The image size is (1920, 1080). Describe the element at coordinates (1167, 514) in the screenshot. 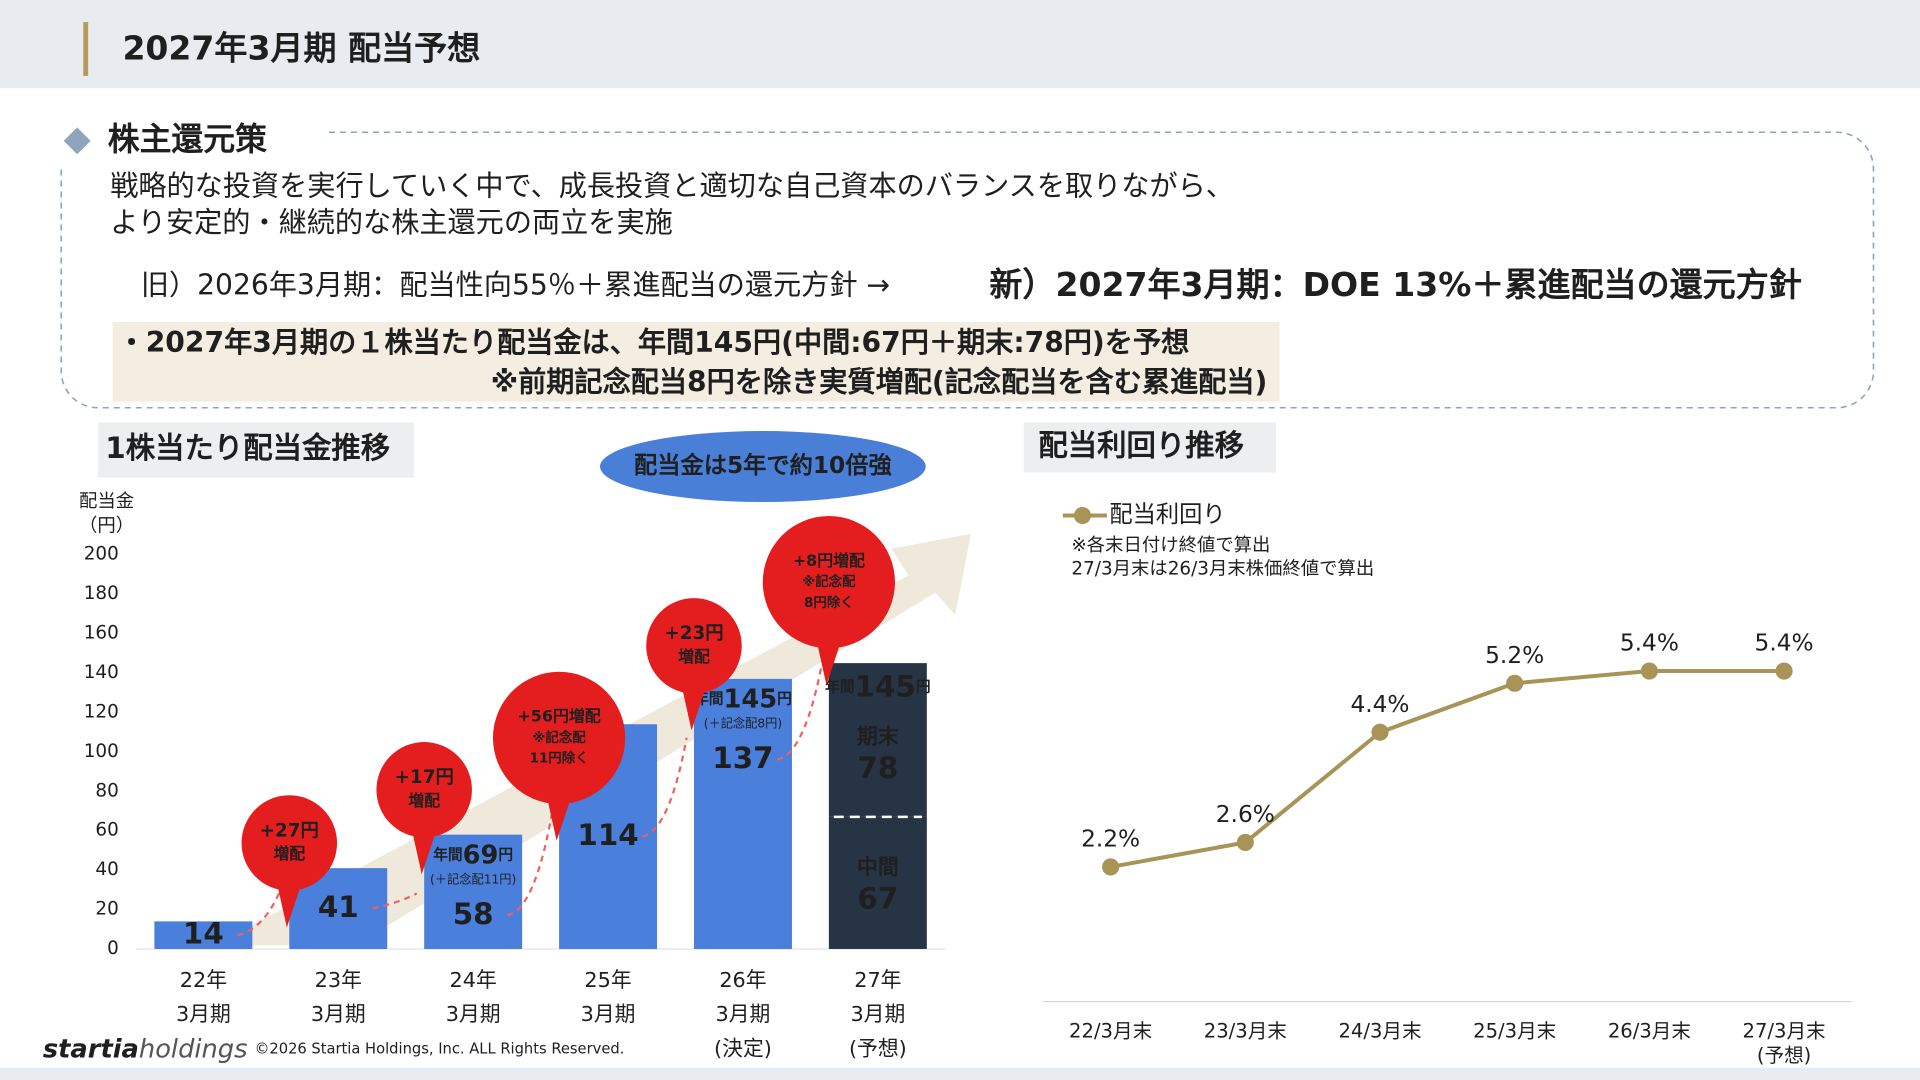

I see `legend-label: 配当利回り` at that location.